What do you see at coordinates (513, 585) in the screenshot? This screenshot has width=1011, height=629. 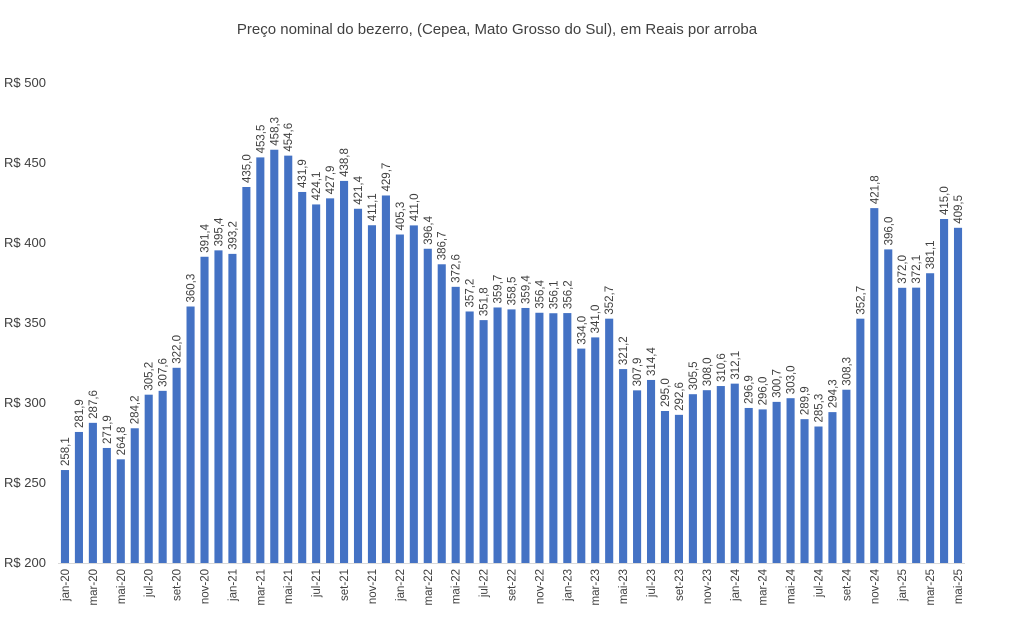 I see `x-tick-label: set-22` at bounding box center [513, 585].